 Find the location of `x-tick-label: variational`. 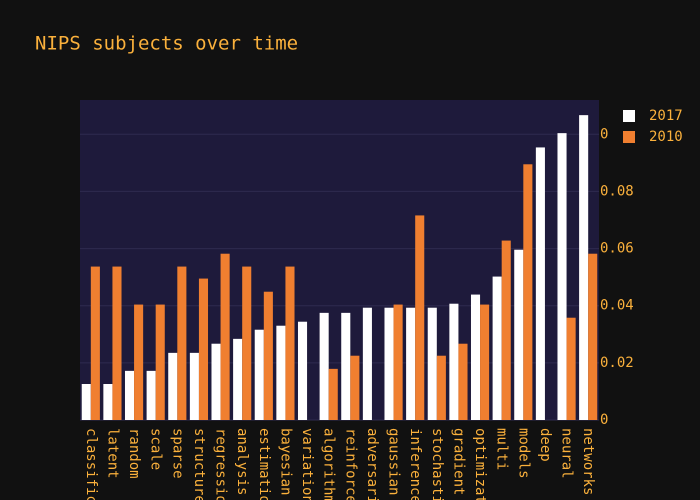

x-tick-label: variational is located at coordinates (307, 464).